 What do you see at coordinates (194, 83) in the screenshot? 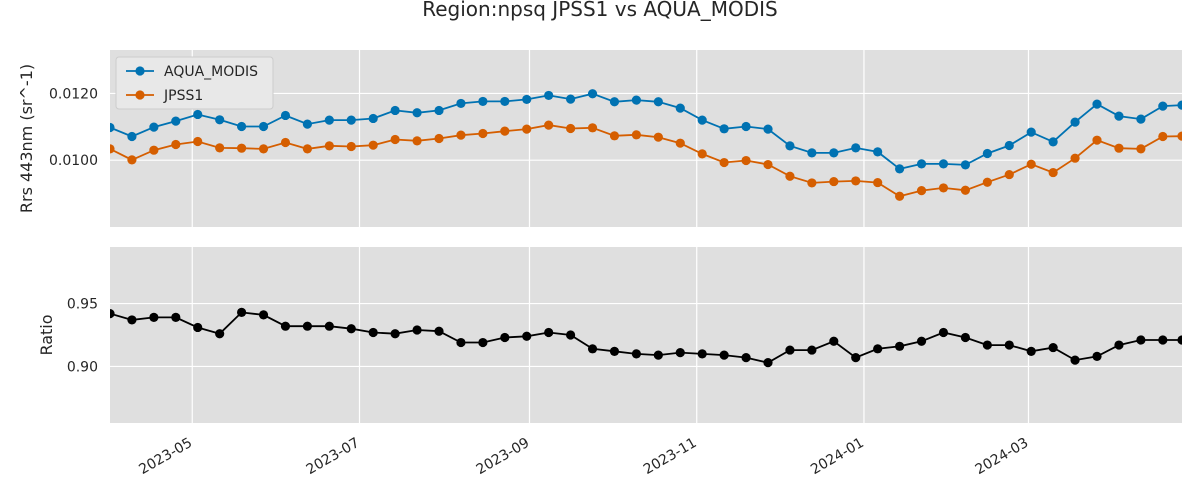
I see `legend-box` at bounding box center [194, 83].